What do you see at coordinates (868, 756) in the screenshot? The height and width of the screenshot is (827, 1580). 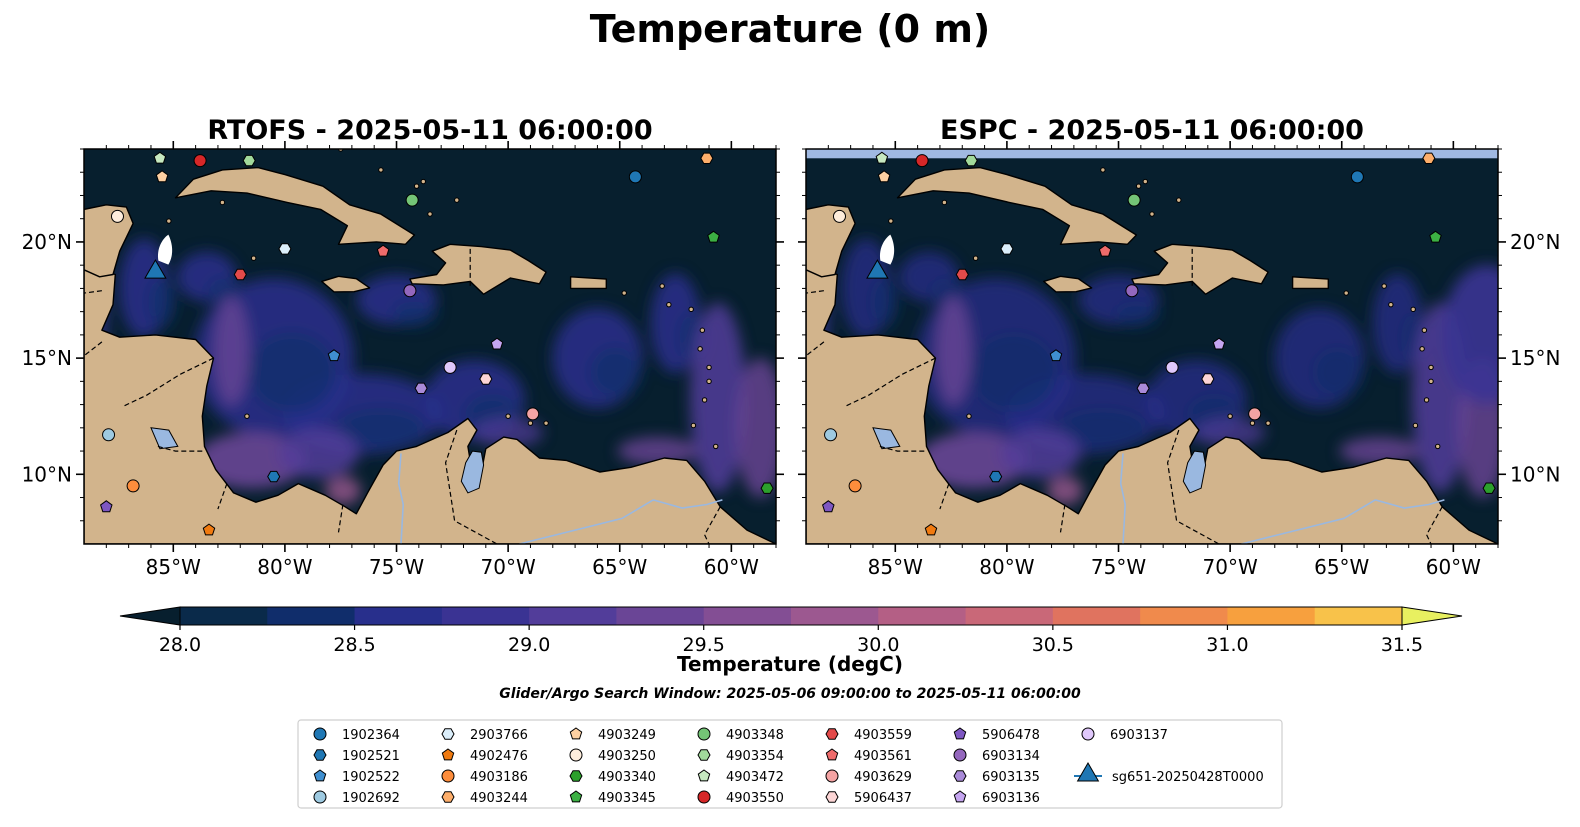 I see `legend-item: 4903561` at bounding box center [868, 756].